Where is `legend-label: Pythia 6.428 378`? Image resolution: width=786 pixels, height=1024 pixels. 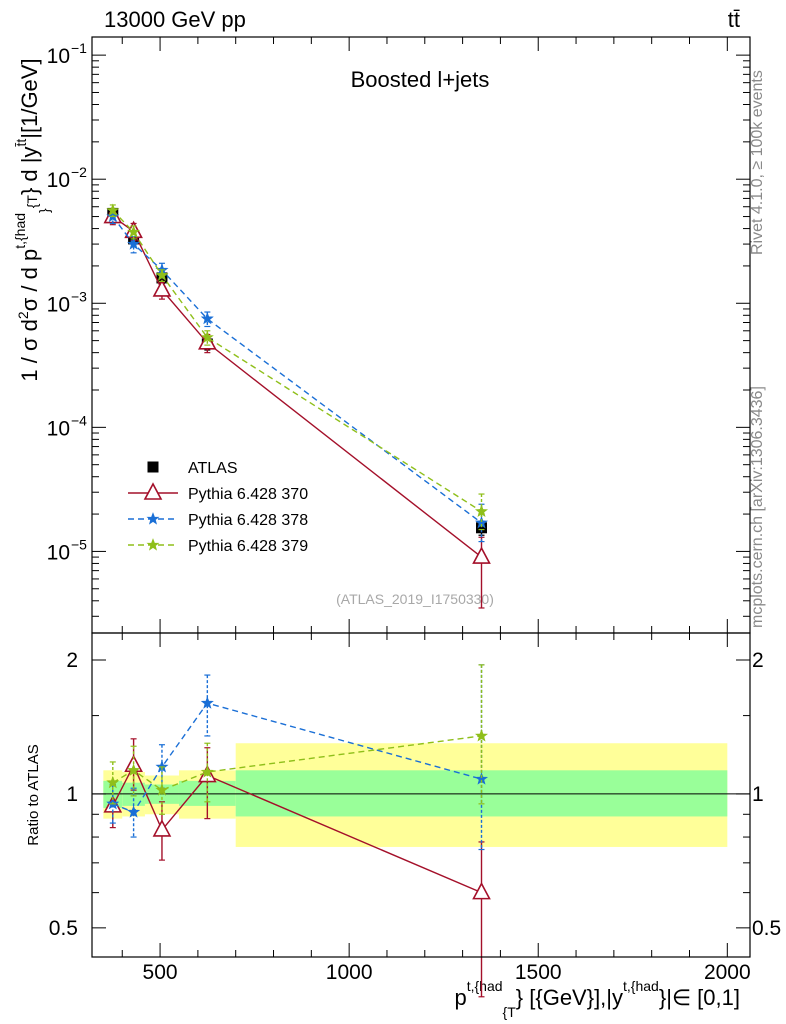
legend-label: Pythia 6.428 378 is located at coordinates (248, 520).